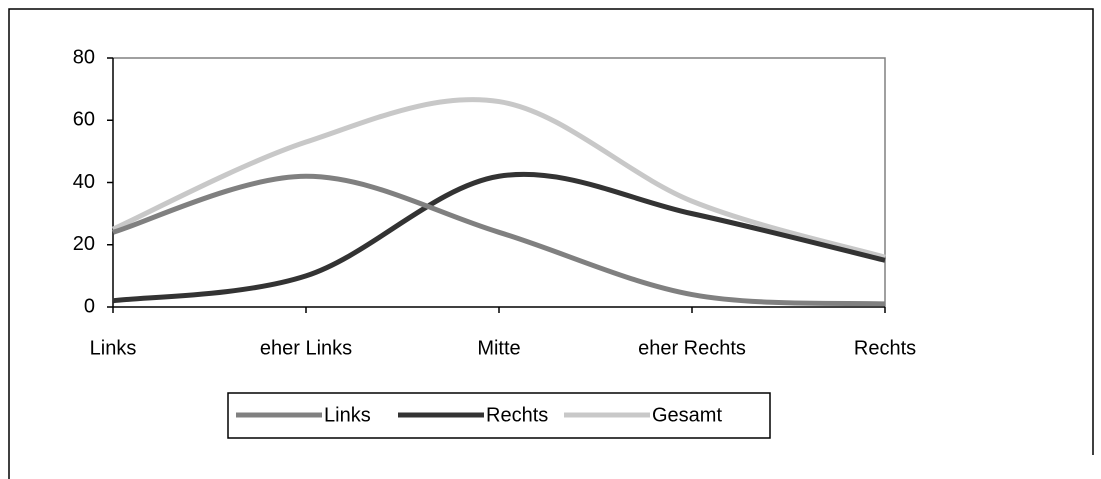  I want to click on y-tick-label: 0, so click(89, 306).